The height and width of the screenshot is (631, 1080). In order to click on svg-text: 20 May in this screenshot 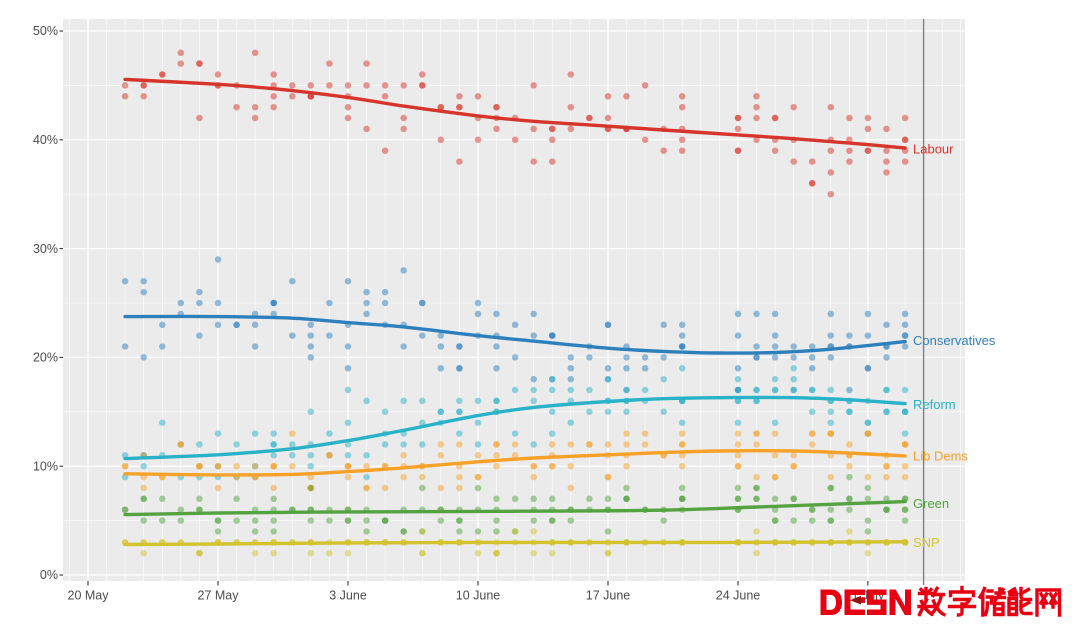, I will do `click(89, 596)`.